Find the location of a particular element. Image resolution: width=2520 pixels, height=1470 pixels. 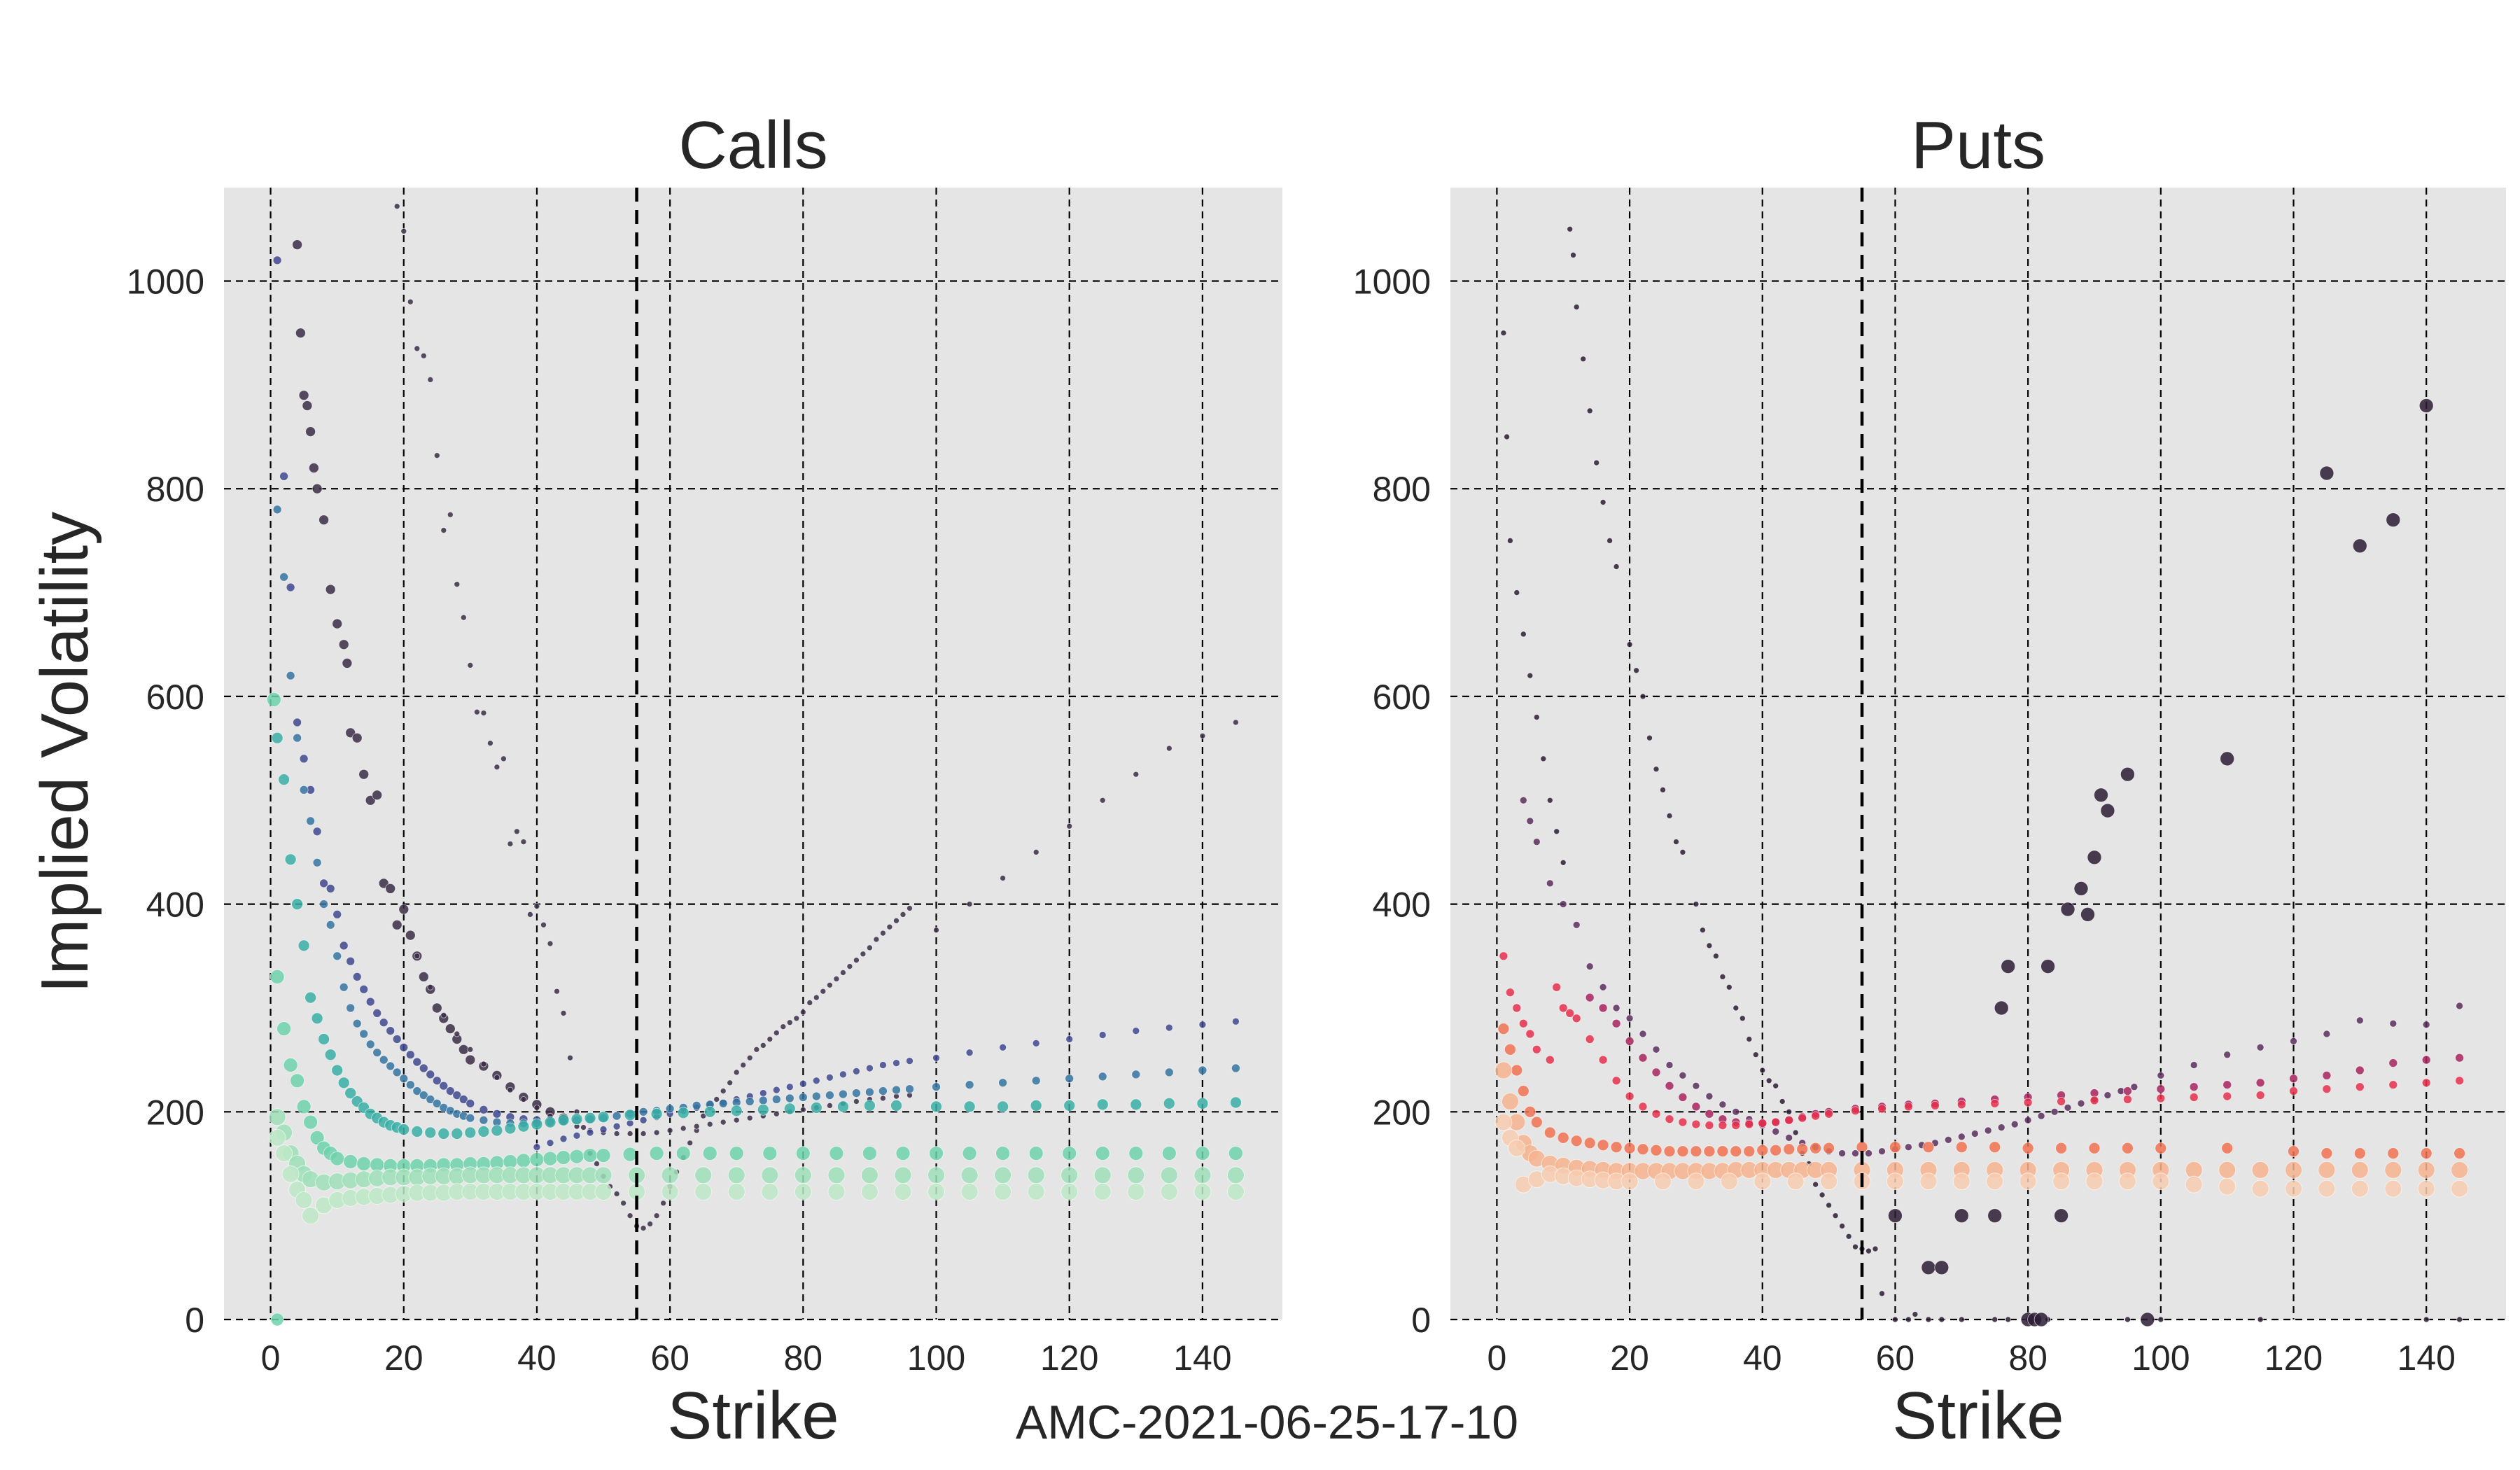

y-tick-label: 1000 is located at coordinates (1392, 282).